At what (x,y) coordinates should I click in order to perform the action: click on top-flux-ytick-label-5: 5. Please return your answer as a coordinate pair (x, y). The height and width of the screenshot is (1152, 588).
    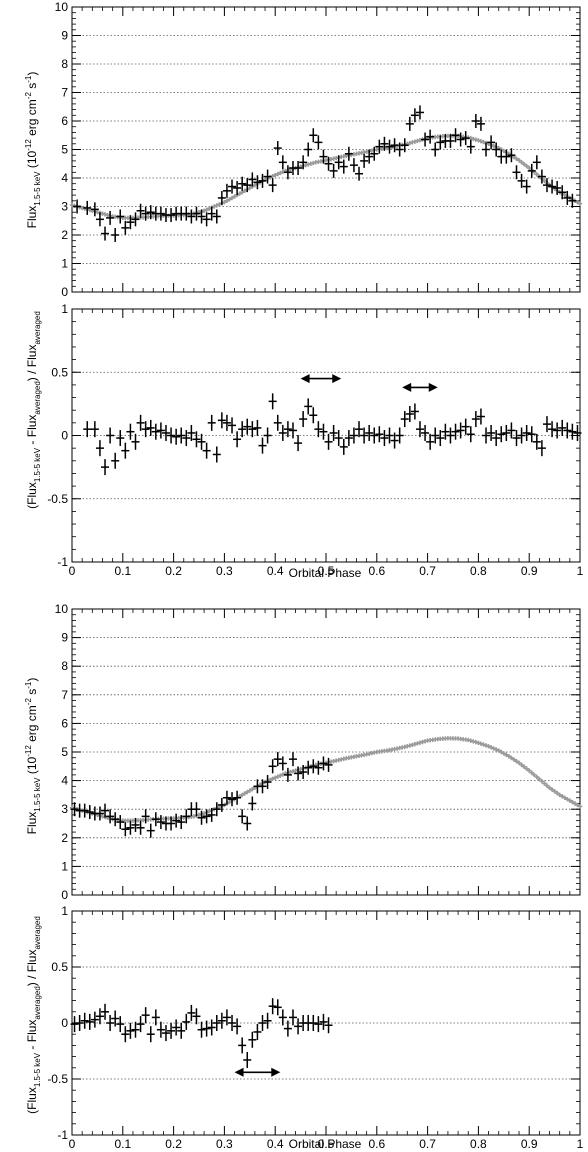
    Looking at the image, I should click on (64, 150).